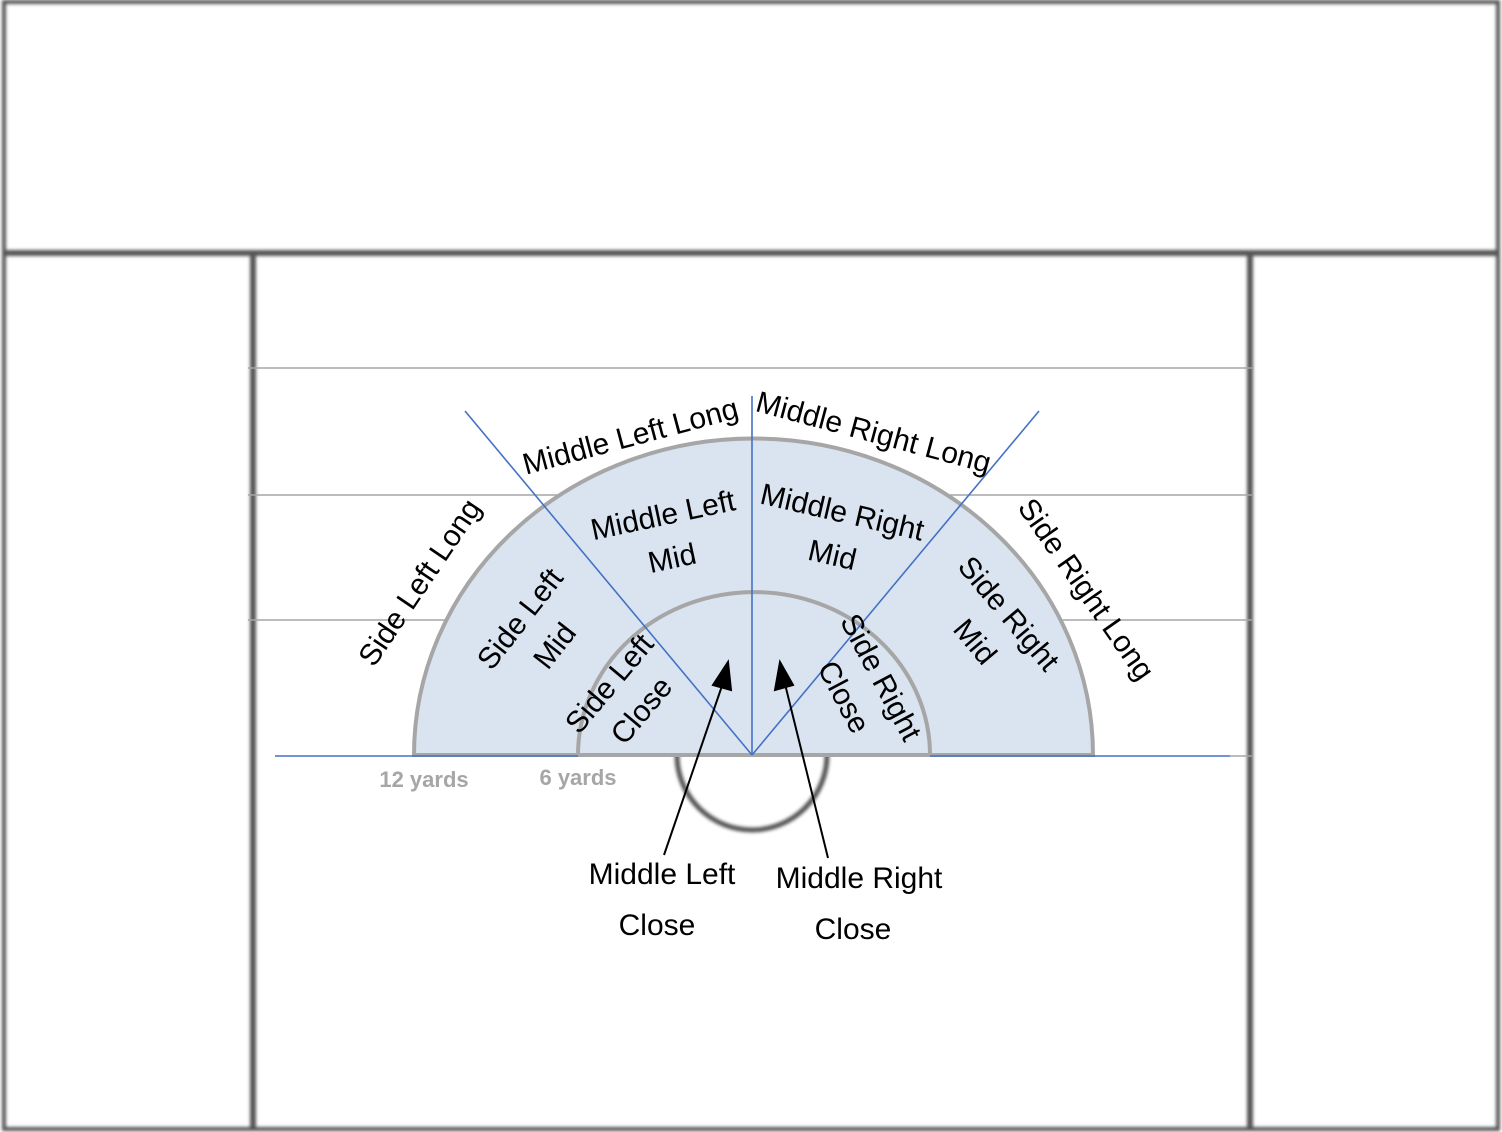 The image size is (1502, 1132). Describe the element at coordinates (722, 675) in the screenshot. I see `arrowhead-middle-left-close` at that location.